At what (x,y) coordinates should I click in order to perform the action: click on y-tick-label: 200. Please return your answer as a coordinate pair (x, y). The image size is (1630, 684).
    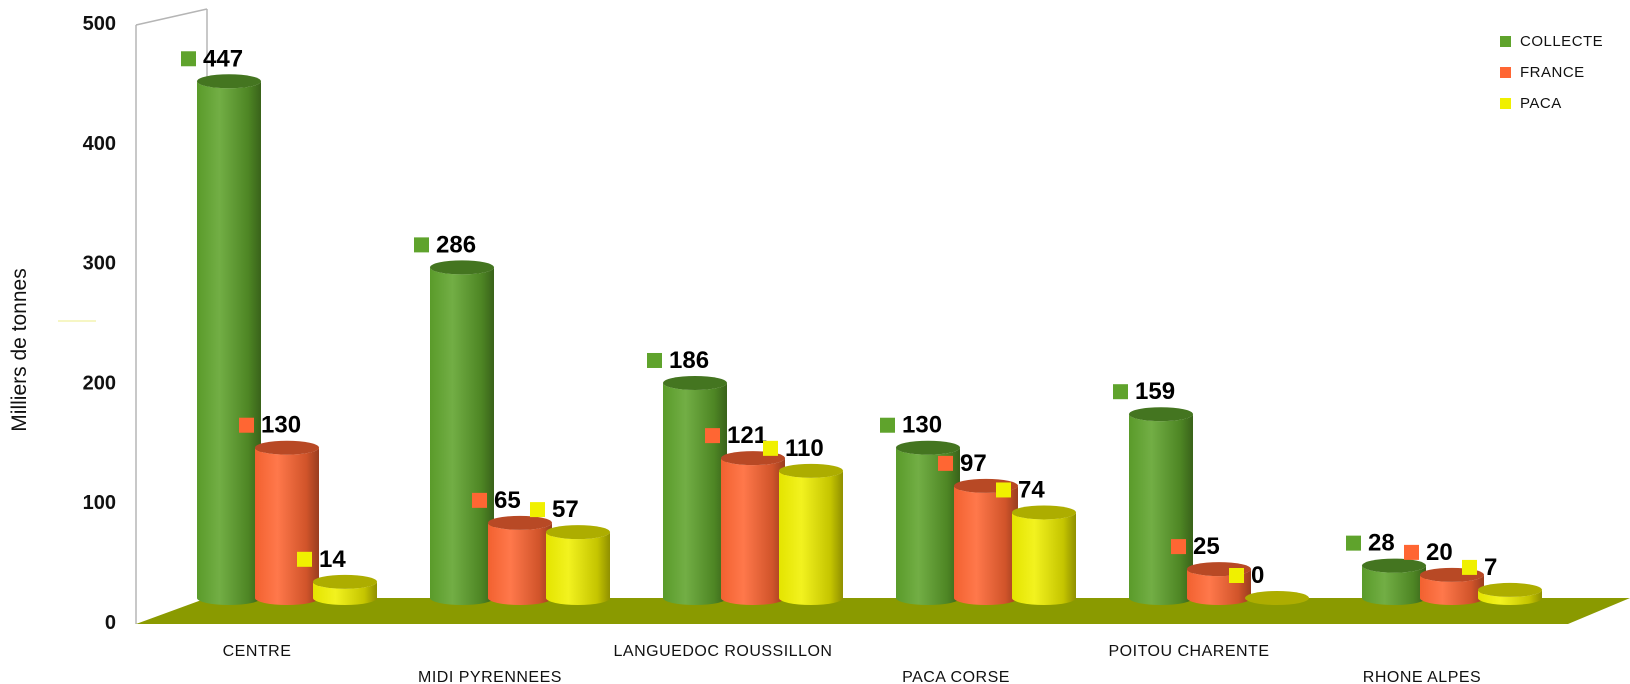
    Looking at the image, I should click on (99, 383).